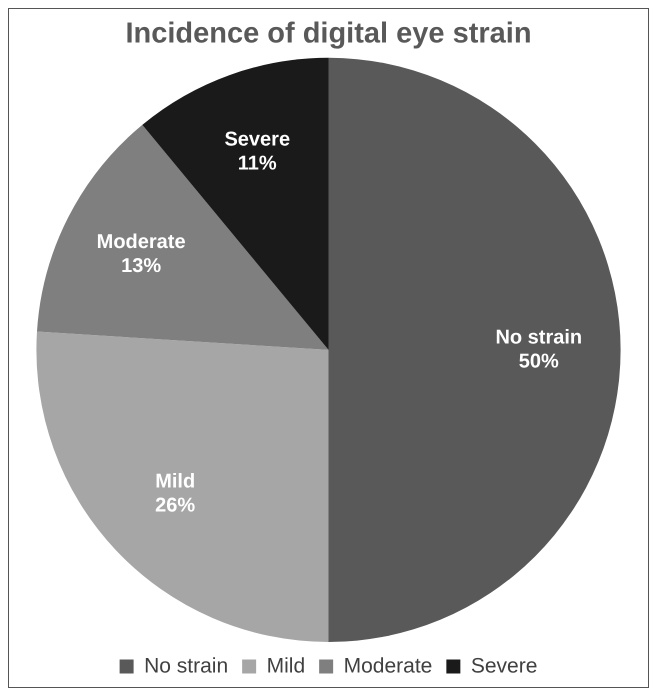 This screenshot has height=696, width=657. I want to click on slice-label: Severe, so click(257, 139).